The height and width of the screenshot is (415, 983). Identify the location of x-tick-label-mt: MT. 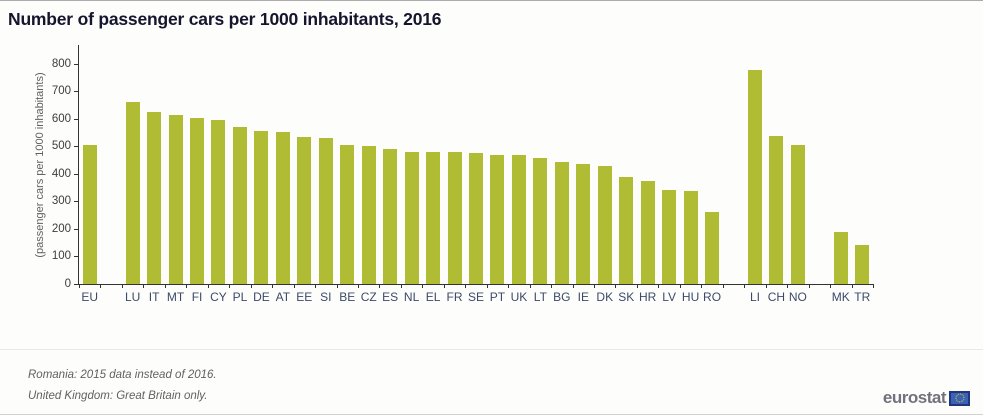
(175, 297).